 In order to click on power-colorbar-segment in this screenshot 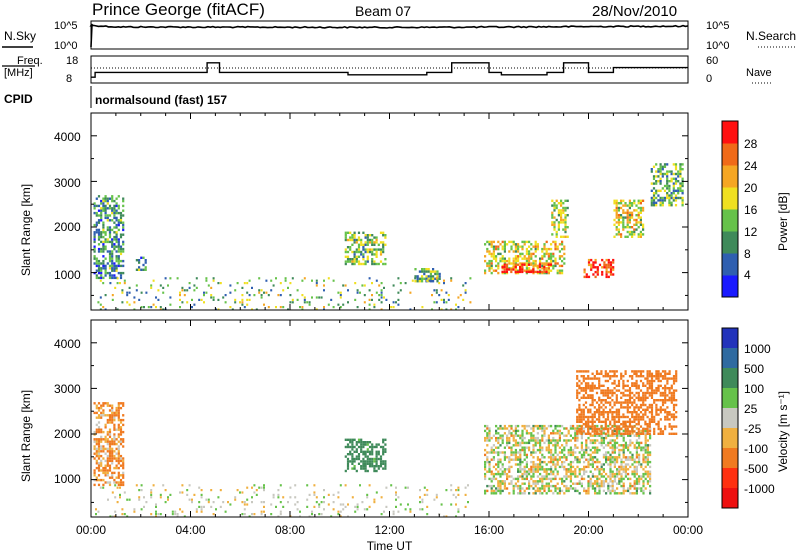, I will do `click(730, 154)`.